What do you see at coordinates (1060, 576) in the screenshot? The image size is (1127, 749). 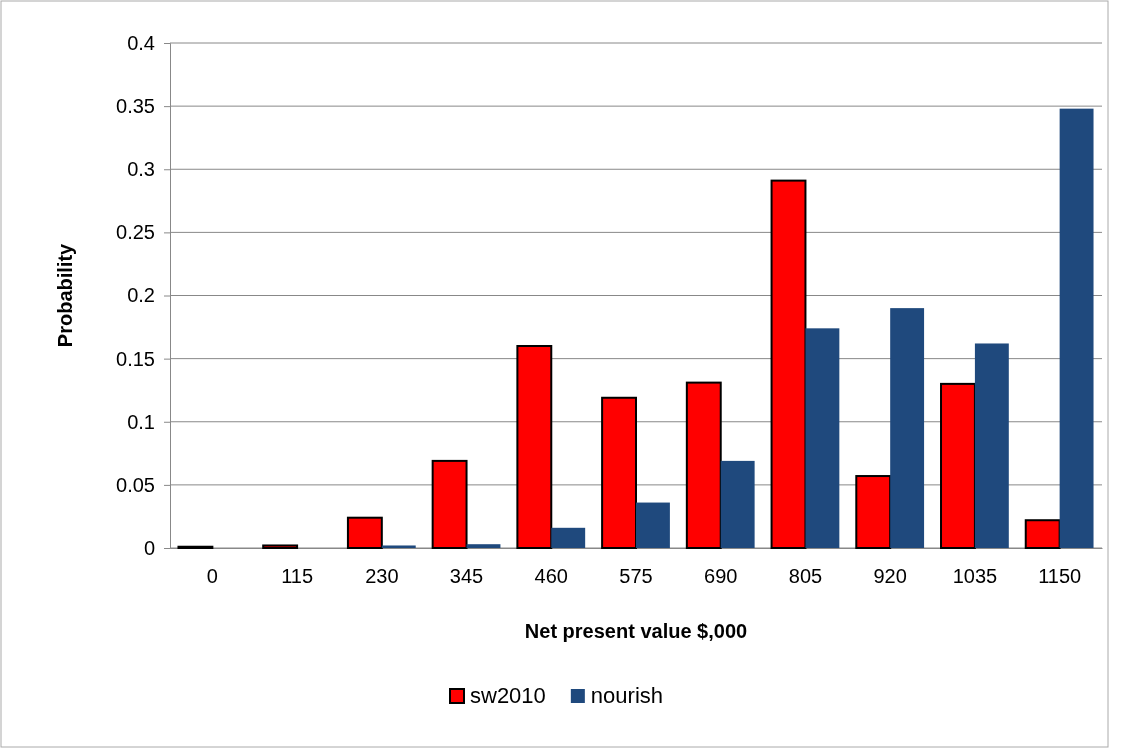 I see `x-tick-label: 1150` at bounding box center [1060, 576].